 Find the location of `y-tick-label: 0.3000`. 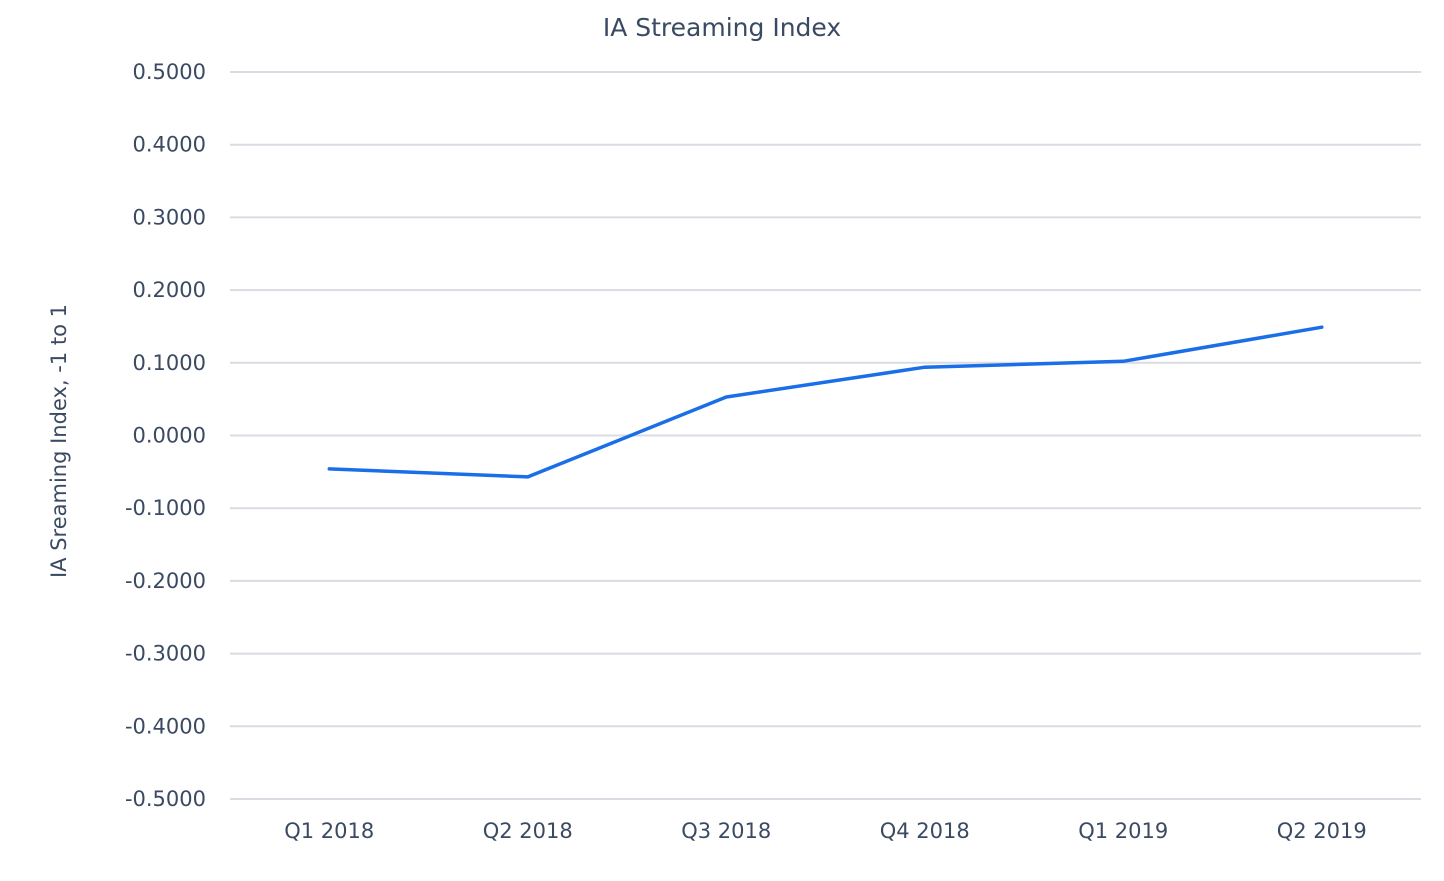

y-tick-label: 0.3000 is located at coordinates (169, 217).